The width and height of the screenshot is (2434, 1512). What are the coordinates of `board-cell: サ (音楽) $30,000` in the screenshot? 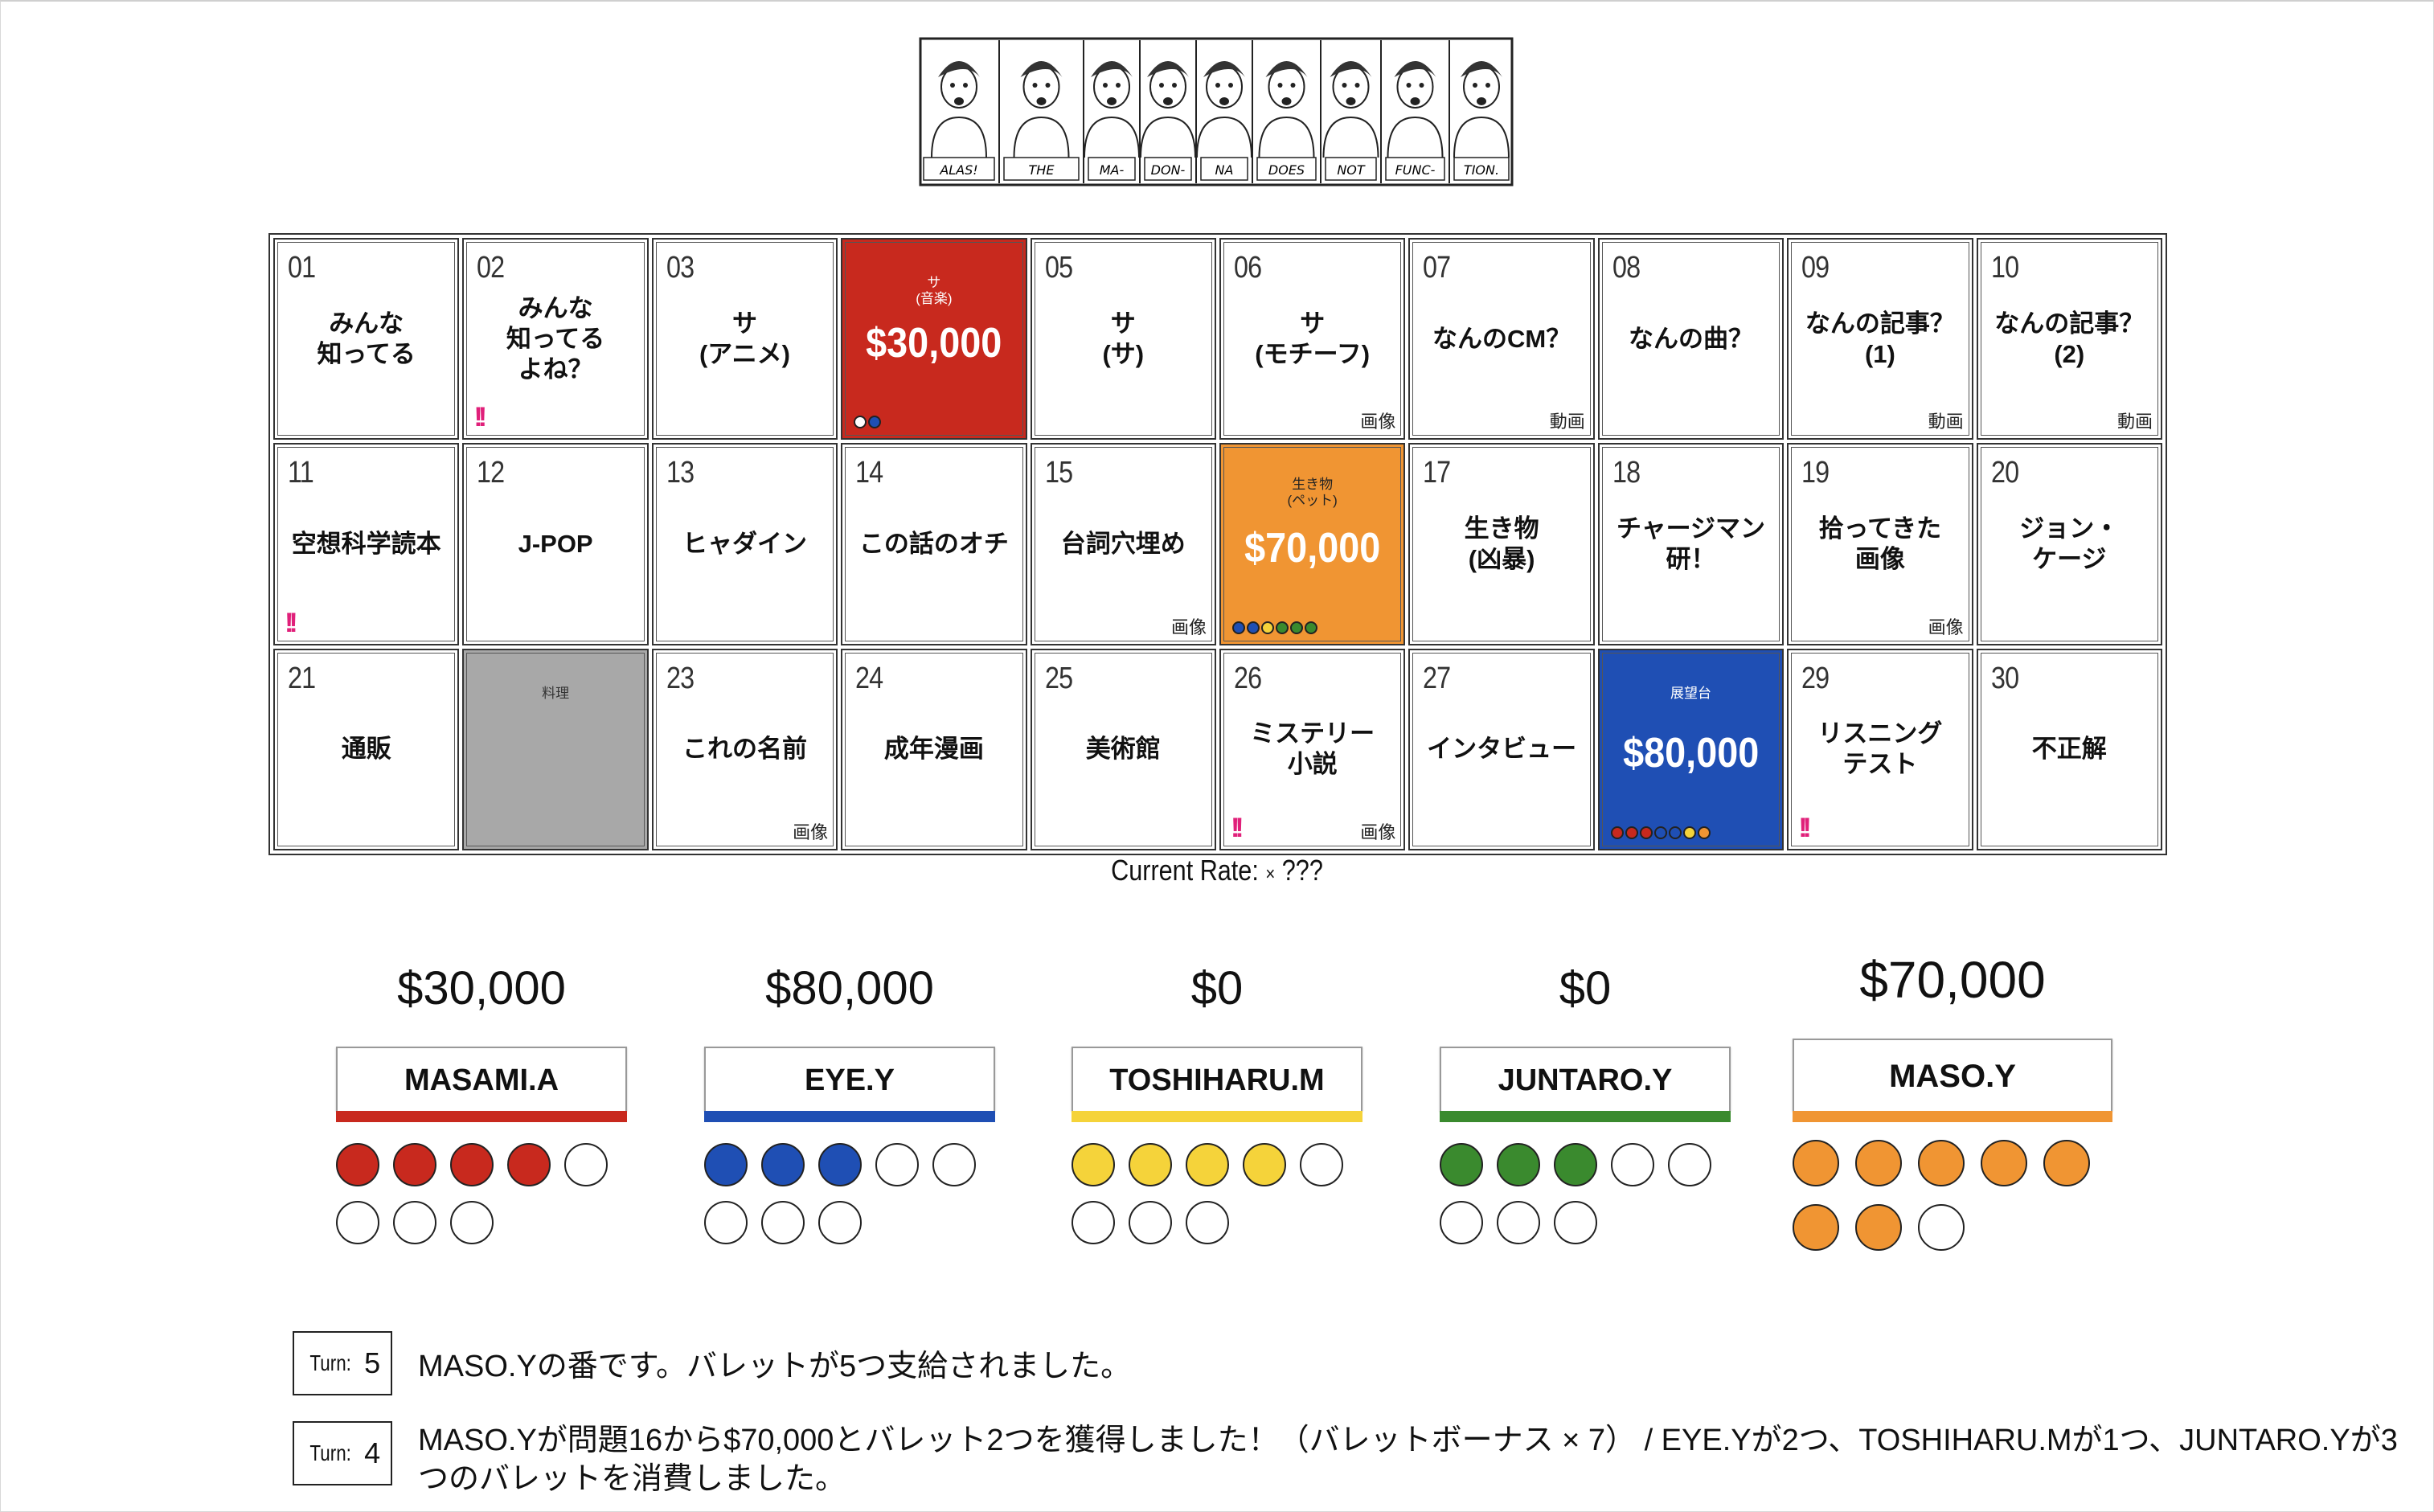 It's located at (934, 339).